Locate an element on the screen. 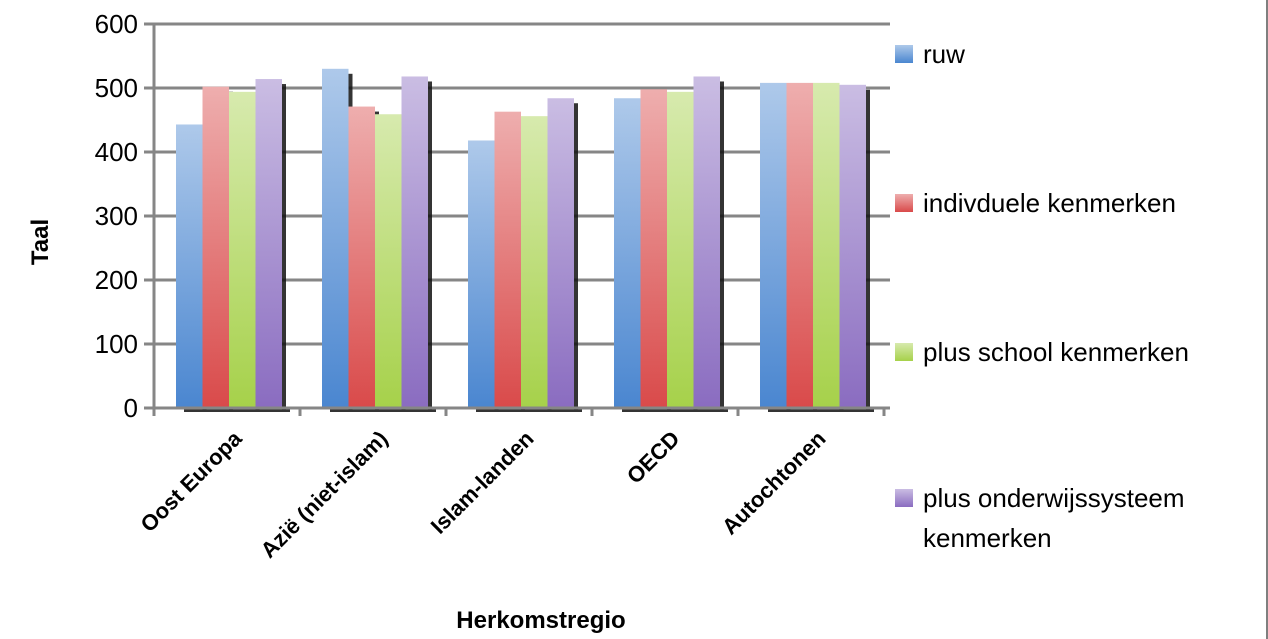  y-tick-label: 400 is located at coordinates (116, 152).